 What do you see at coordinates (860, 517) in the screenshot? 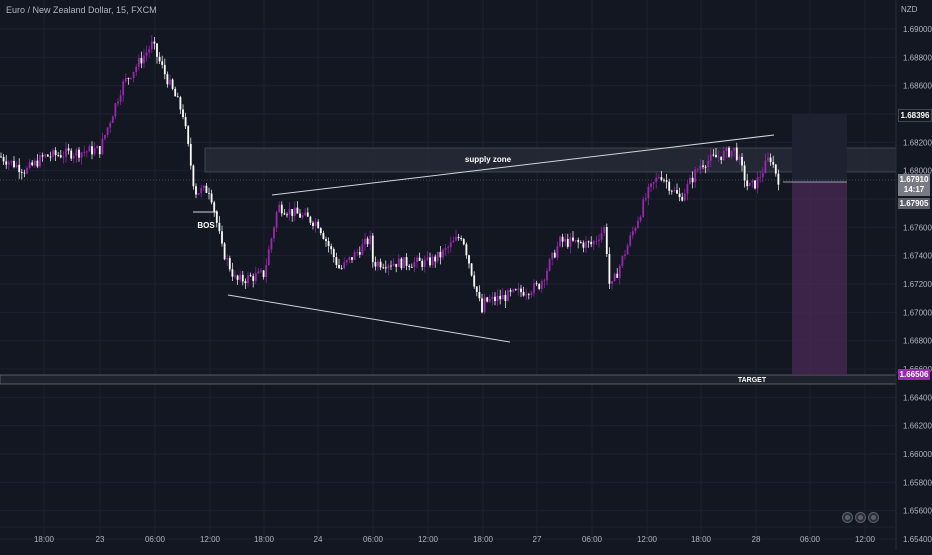
I see `reset-icon` at bounding box center [860, 517].